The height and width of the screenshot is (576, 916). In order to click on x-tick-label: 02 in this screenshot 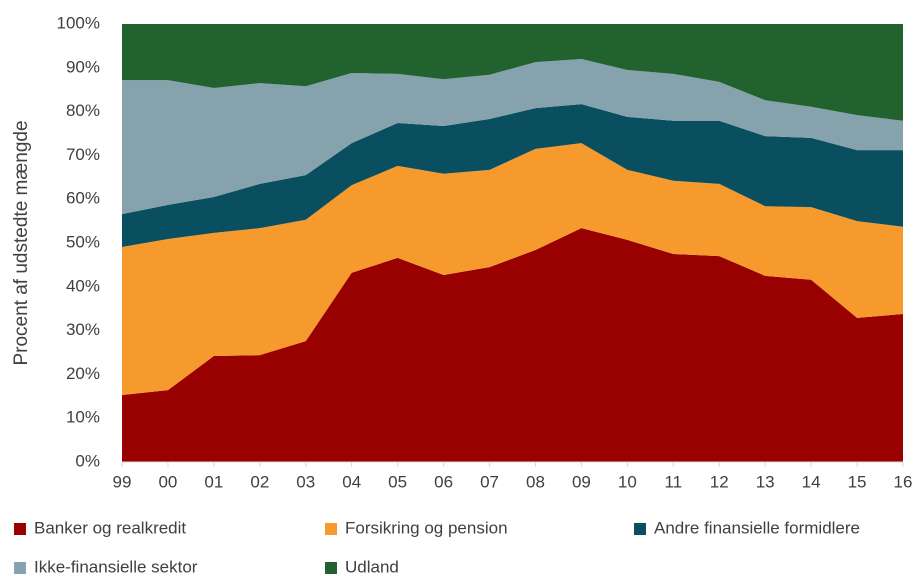, I will do `click(259, 481)`.